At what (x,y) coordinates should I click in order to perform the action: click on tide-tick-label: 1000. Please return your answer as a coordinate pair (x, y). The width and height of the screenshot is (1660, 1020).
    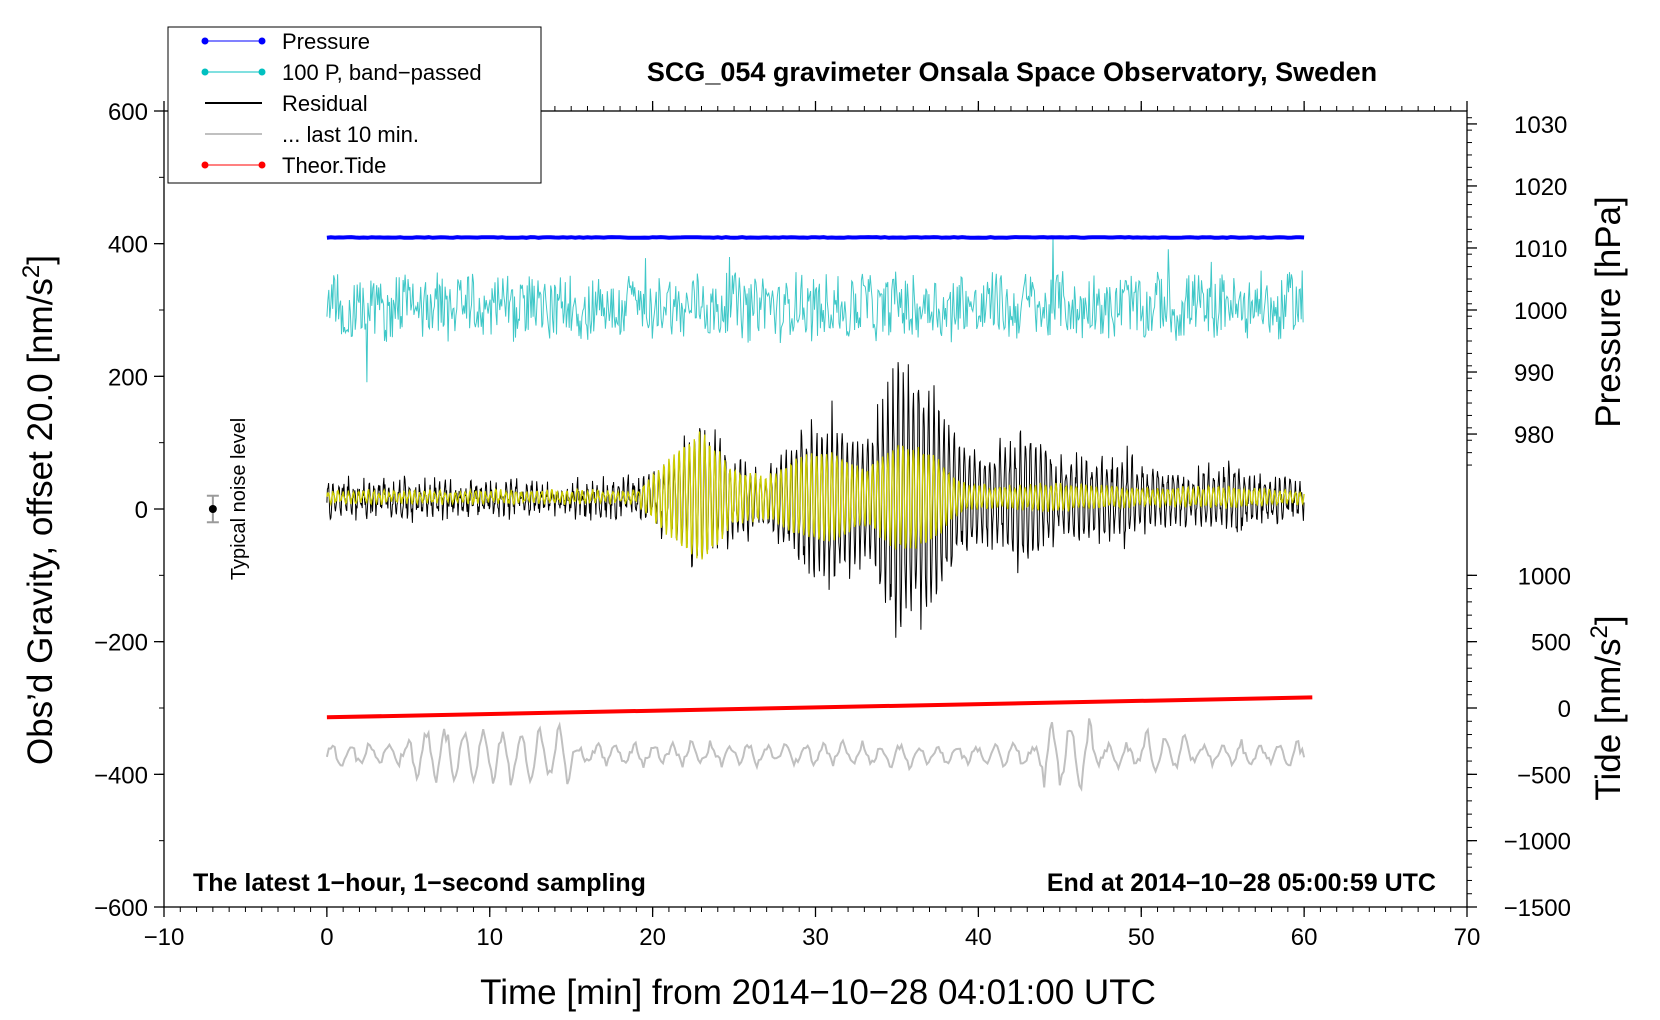
    Looking at the image, I should click on (1544, 576).